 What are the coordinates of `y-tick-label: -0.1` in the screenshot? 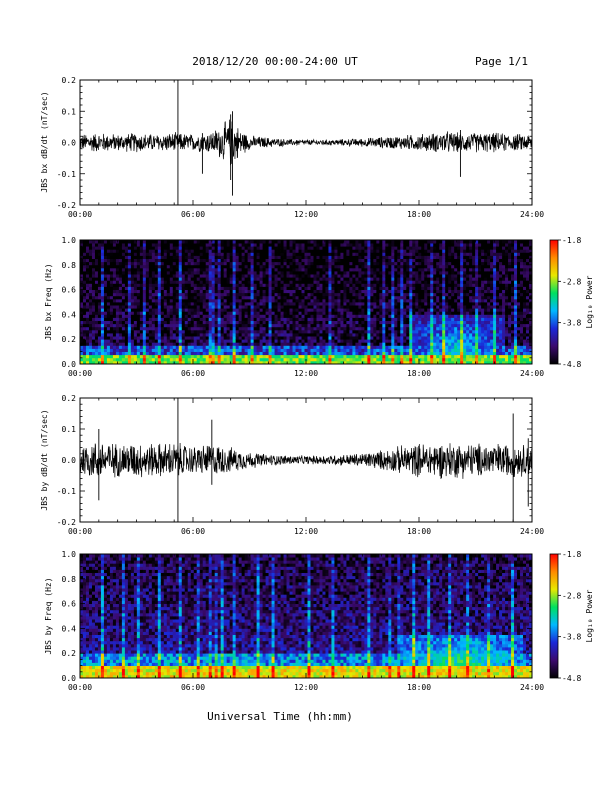 It's located at (66, 174).